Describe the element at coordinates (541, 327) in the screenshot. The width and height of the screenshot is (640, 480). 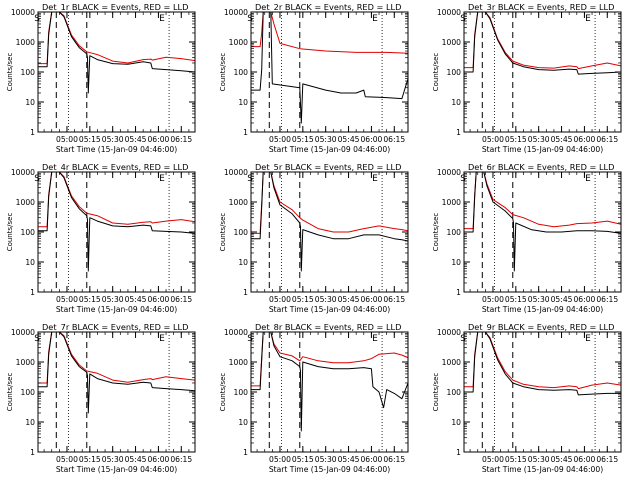
I see `chart-title: Det_9r BLACK = Events, RED = LLD` at that location.